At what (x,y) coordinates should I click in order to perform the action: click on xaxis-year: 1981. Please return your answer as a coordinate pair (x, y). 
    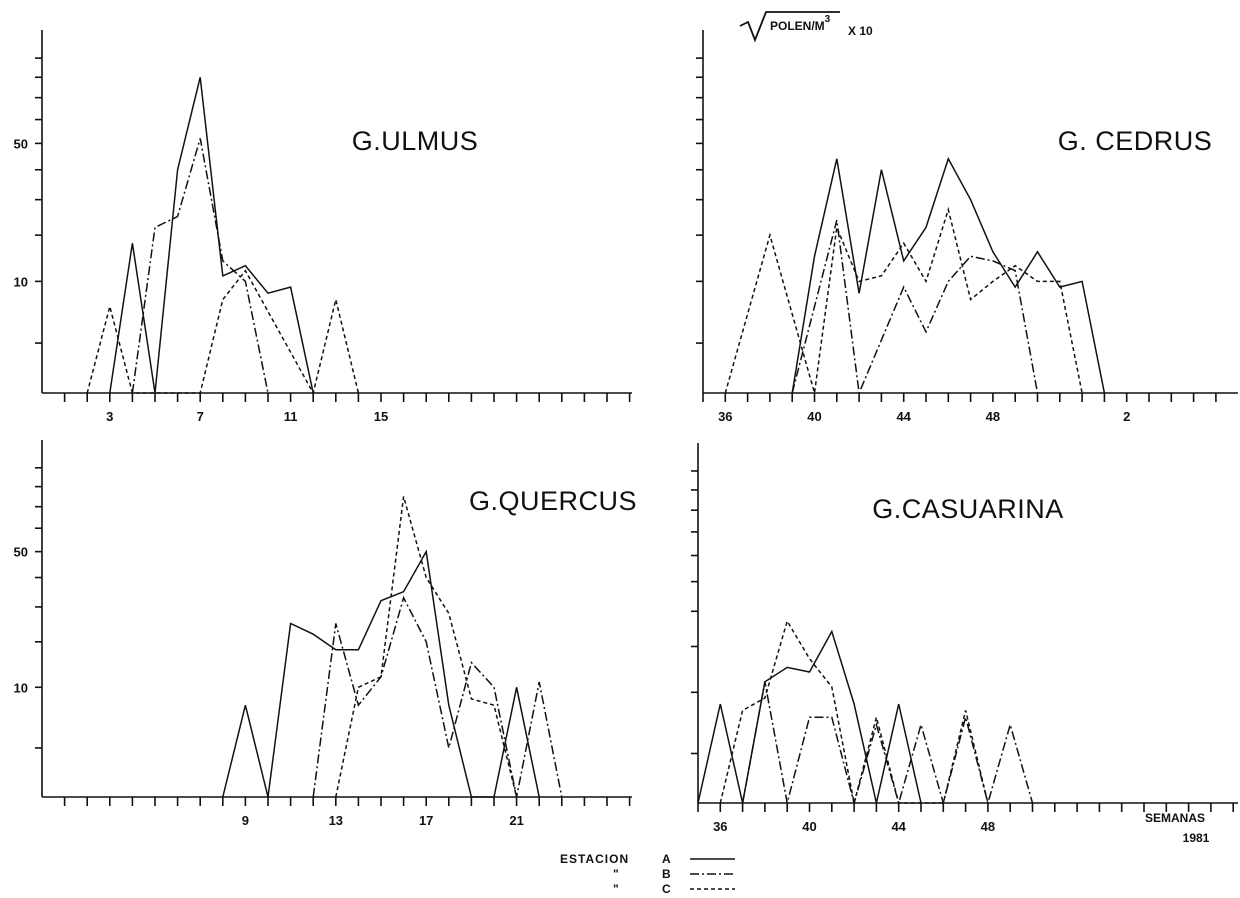
    Looking at the image, I should click on (1196, 838).